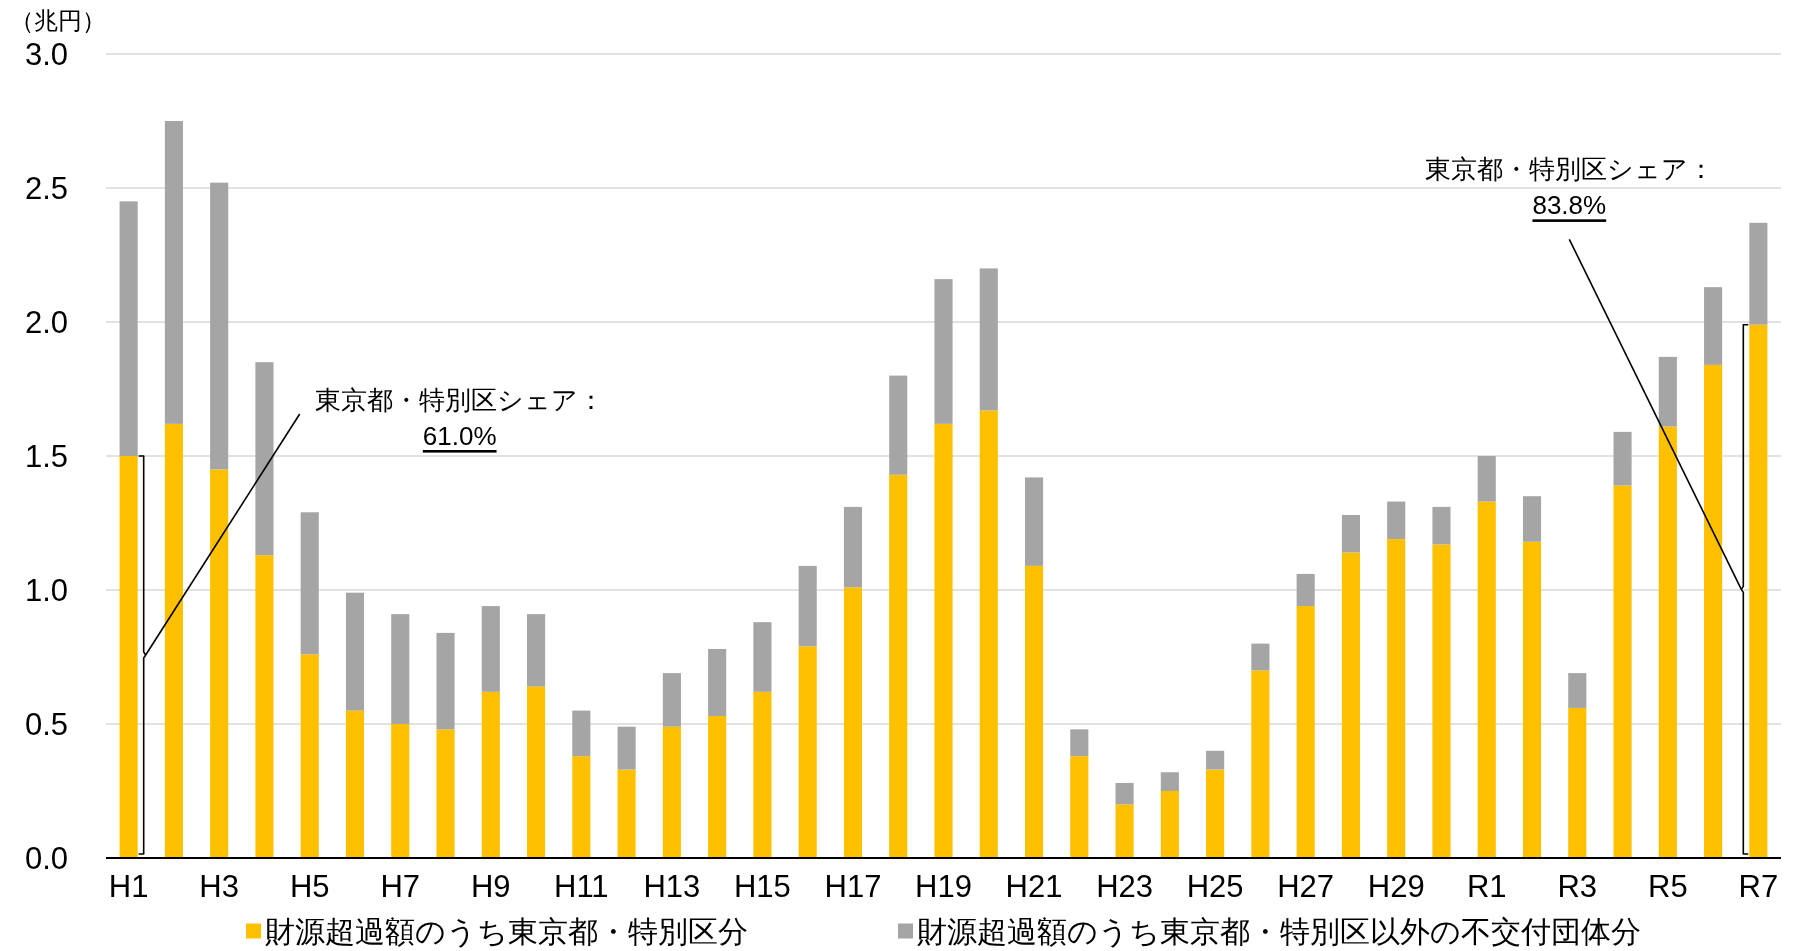  I want to click on x-tick-label: H29, so click(1396, 886).